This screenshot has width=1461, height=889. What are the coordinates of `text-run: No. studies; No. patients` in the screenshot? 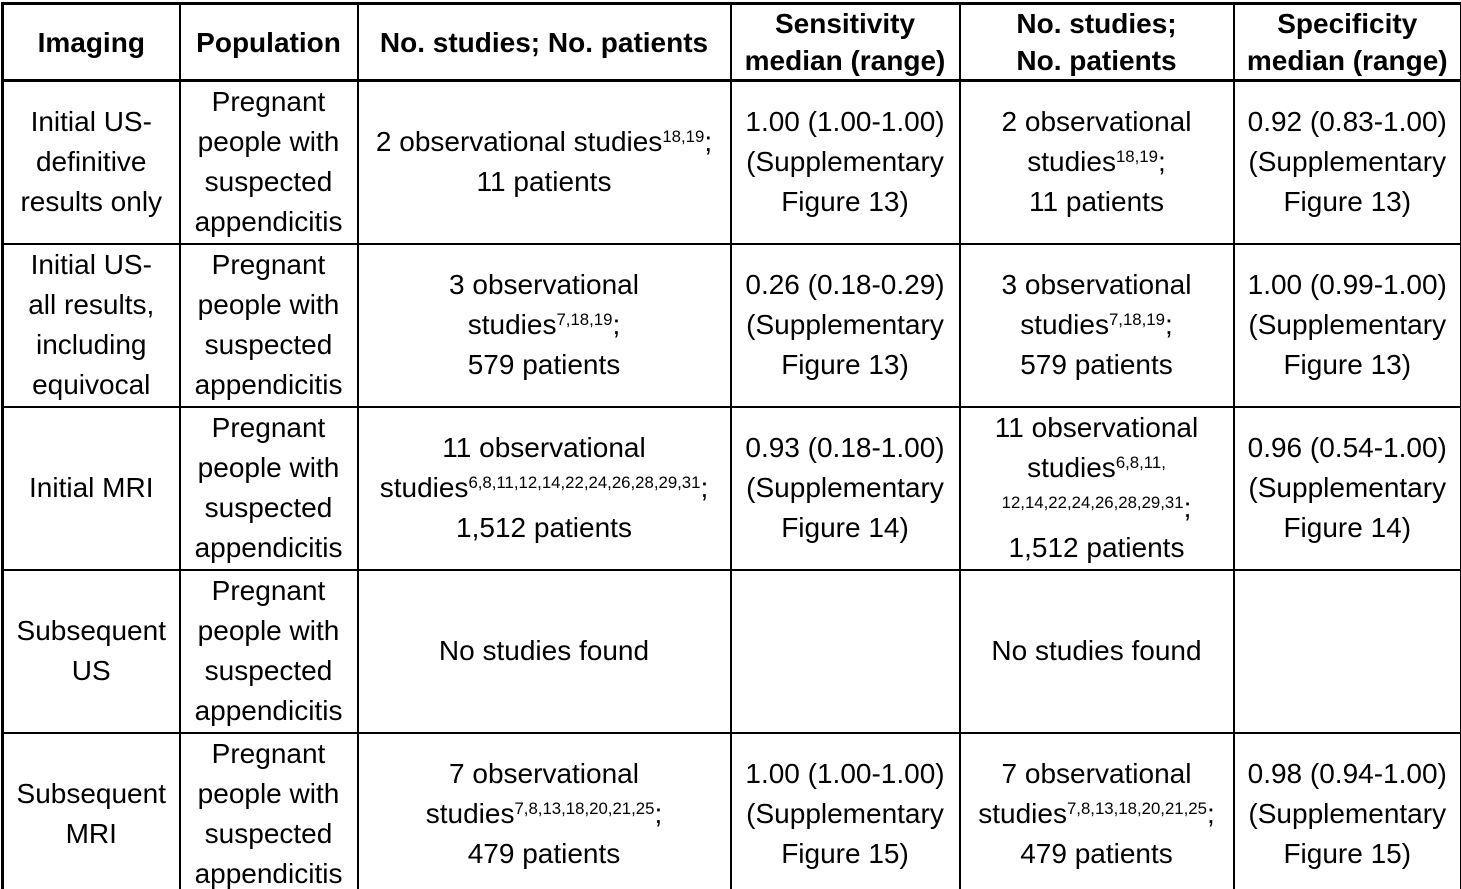 It's located at (544, 42).